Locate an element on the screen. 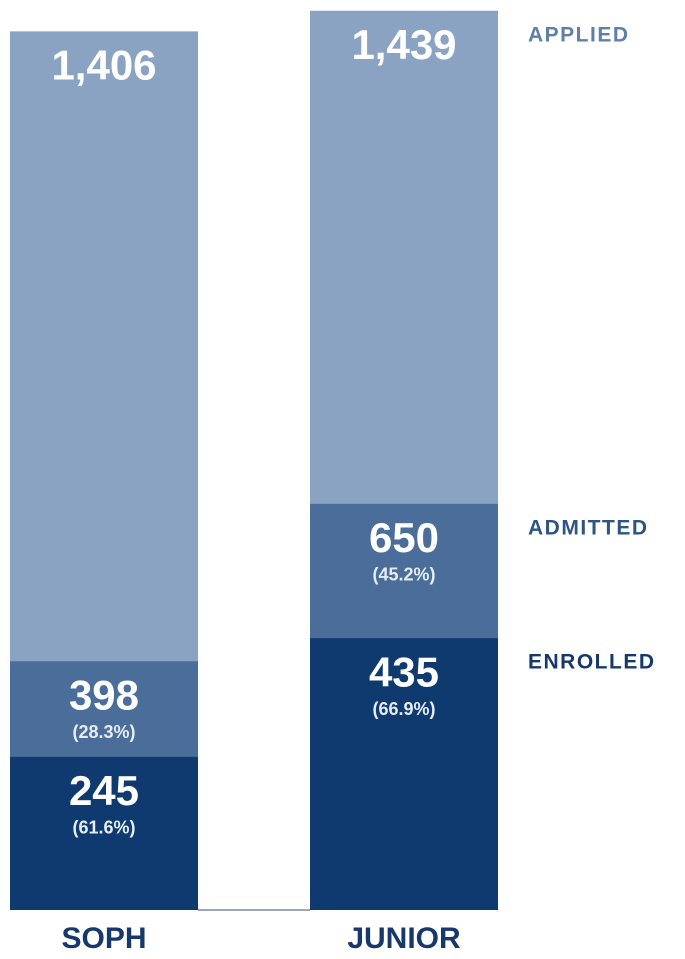 The width and height of the screenshot is (685, 959). share-label: (61.6%) is located at coordinates (103, 828).